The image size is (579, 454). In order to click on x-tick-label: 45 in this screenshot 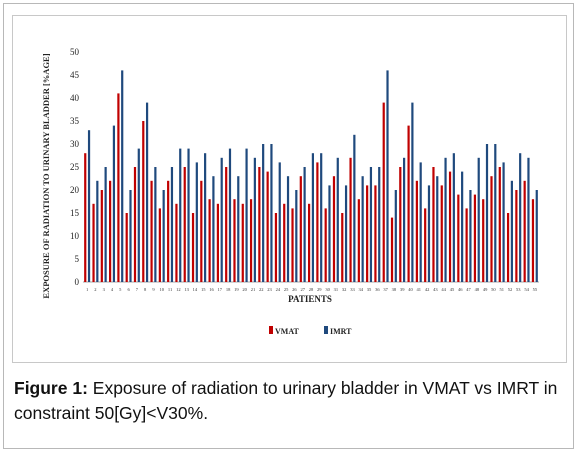, I will do `click(452, 289)`.